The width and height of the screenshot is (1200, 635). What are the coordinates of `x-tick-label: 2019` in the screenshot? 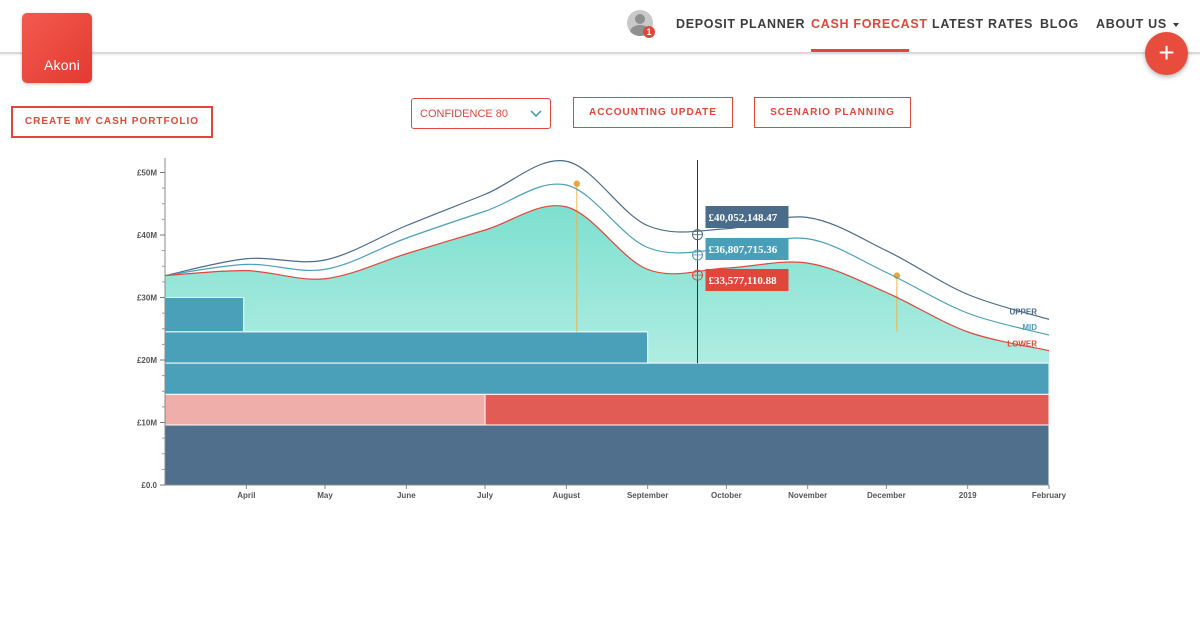 It's located at (968, 495).